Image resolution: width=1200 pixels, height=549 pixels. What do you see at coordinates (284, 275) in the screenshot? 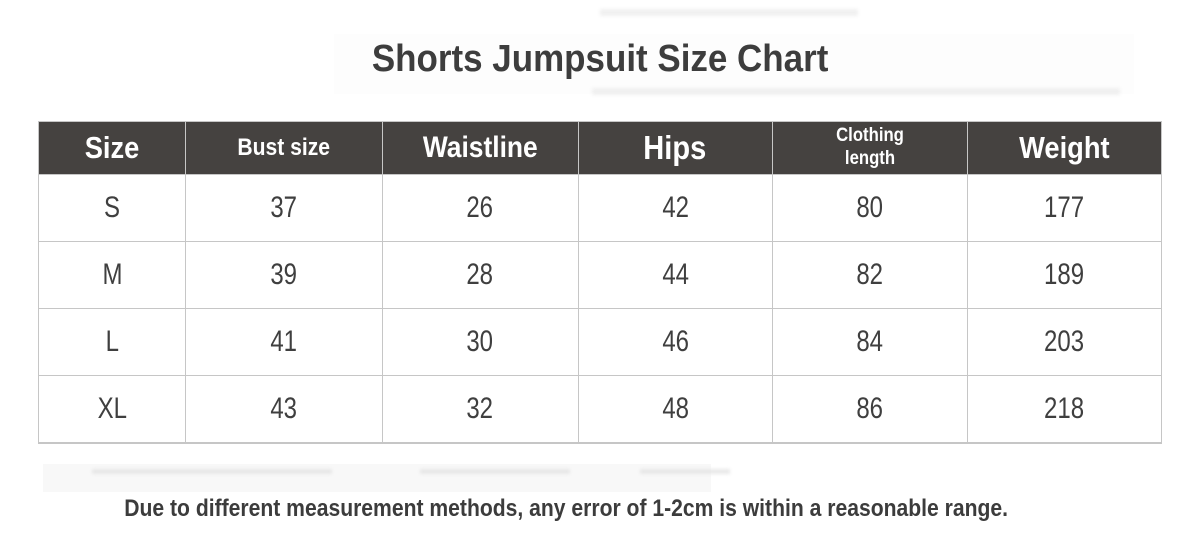
I see `table-cell: 39` at bounding box center [284, 275].